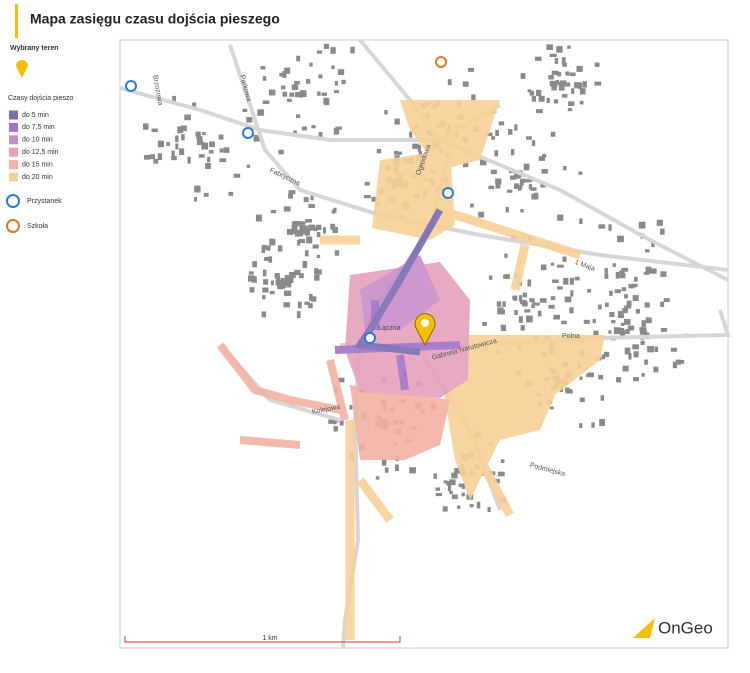  Describe the element at coordinates (425, 330) in the screenshot. I see `selected-location-marker` at that location.